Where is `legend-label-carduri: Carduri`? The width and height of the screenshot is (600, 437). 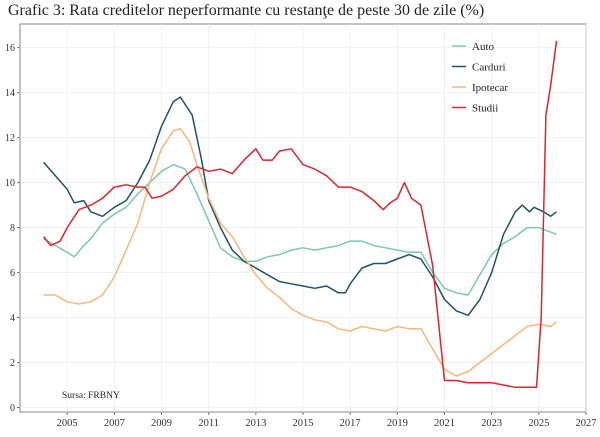
legend-label-carduri: Carduri is located at coordinates (489, 68).